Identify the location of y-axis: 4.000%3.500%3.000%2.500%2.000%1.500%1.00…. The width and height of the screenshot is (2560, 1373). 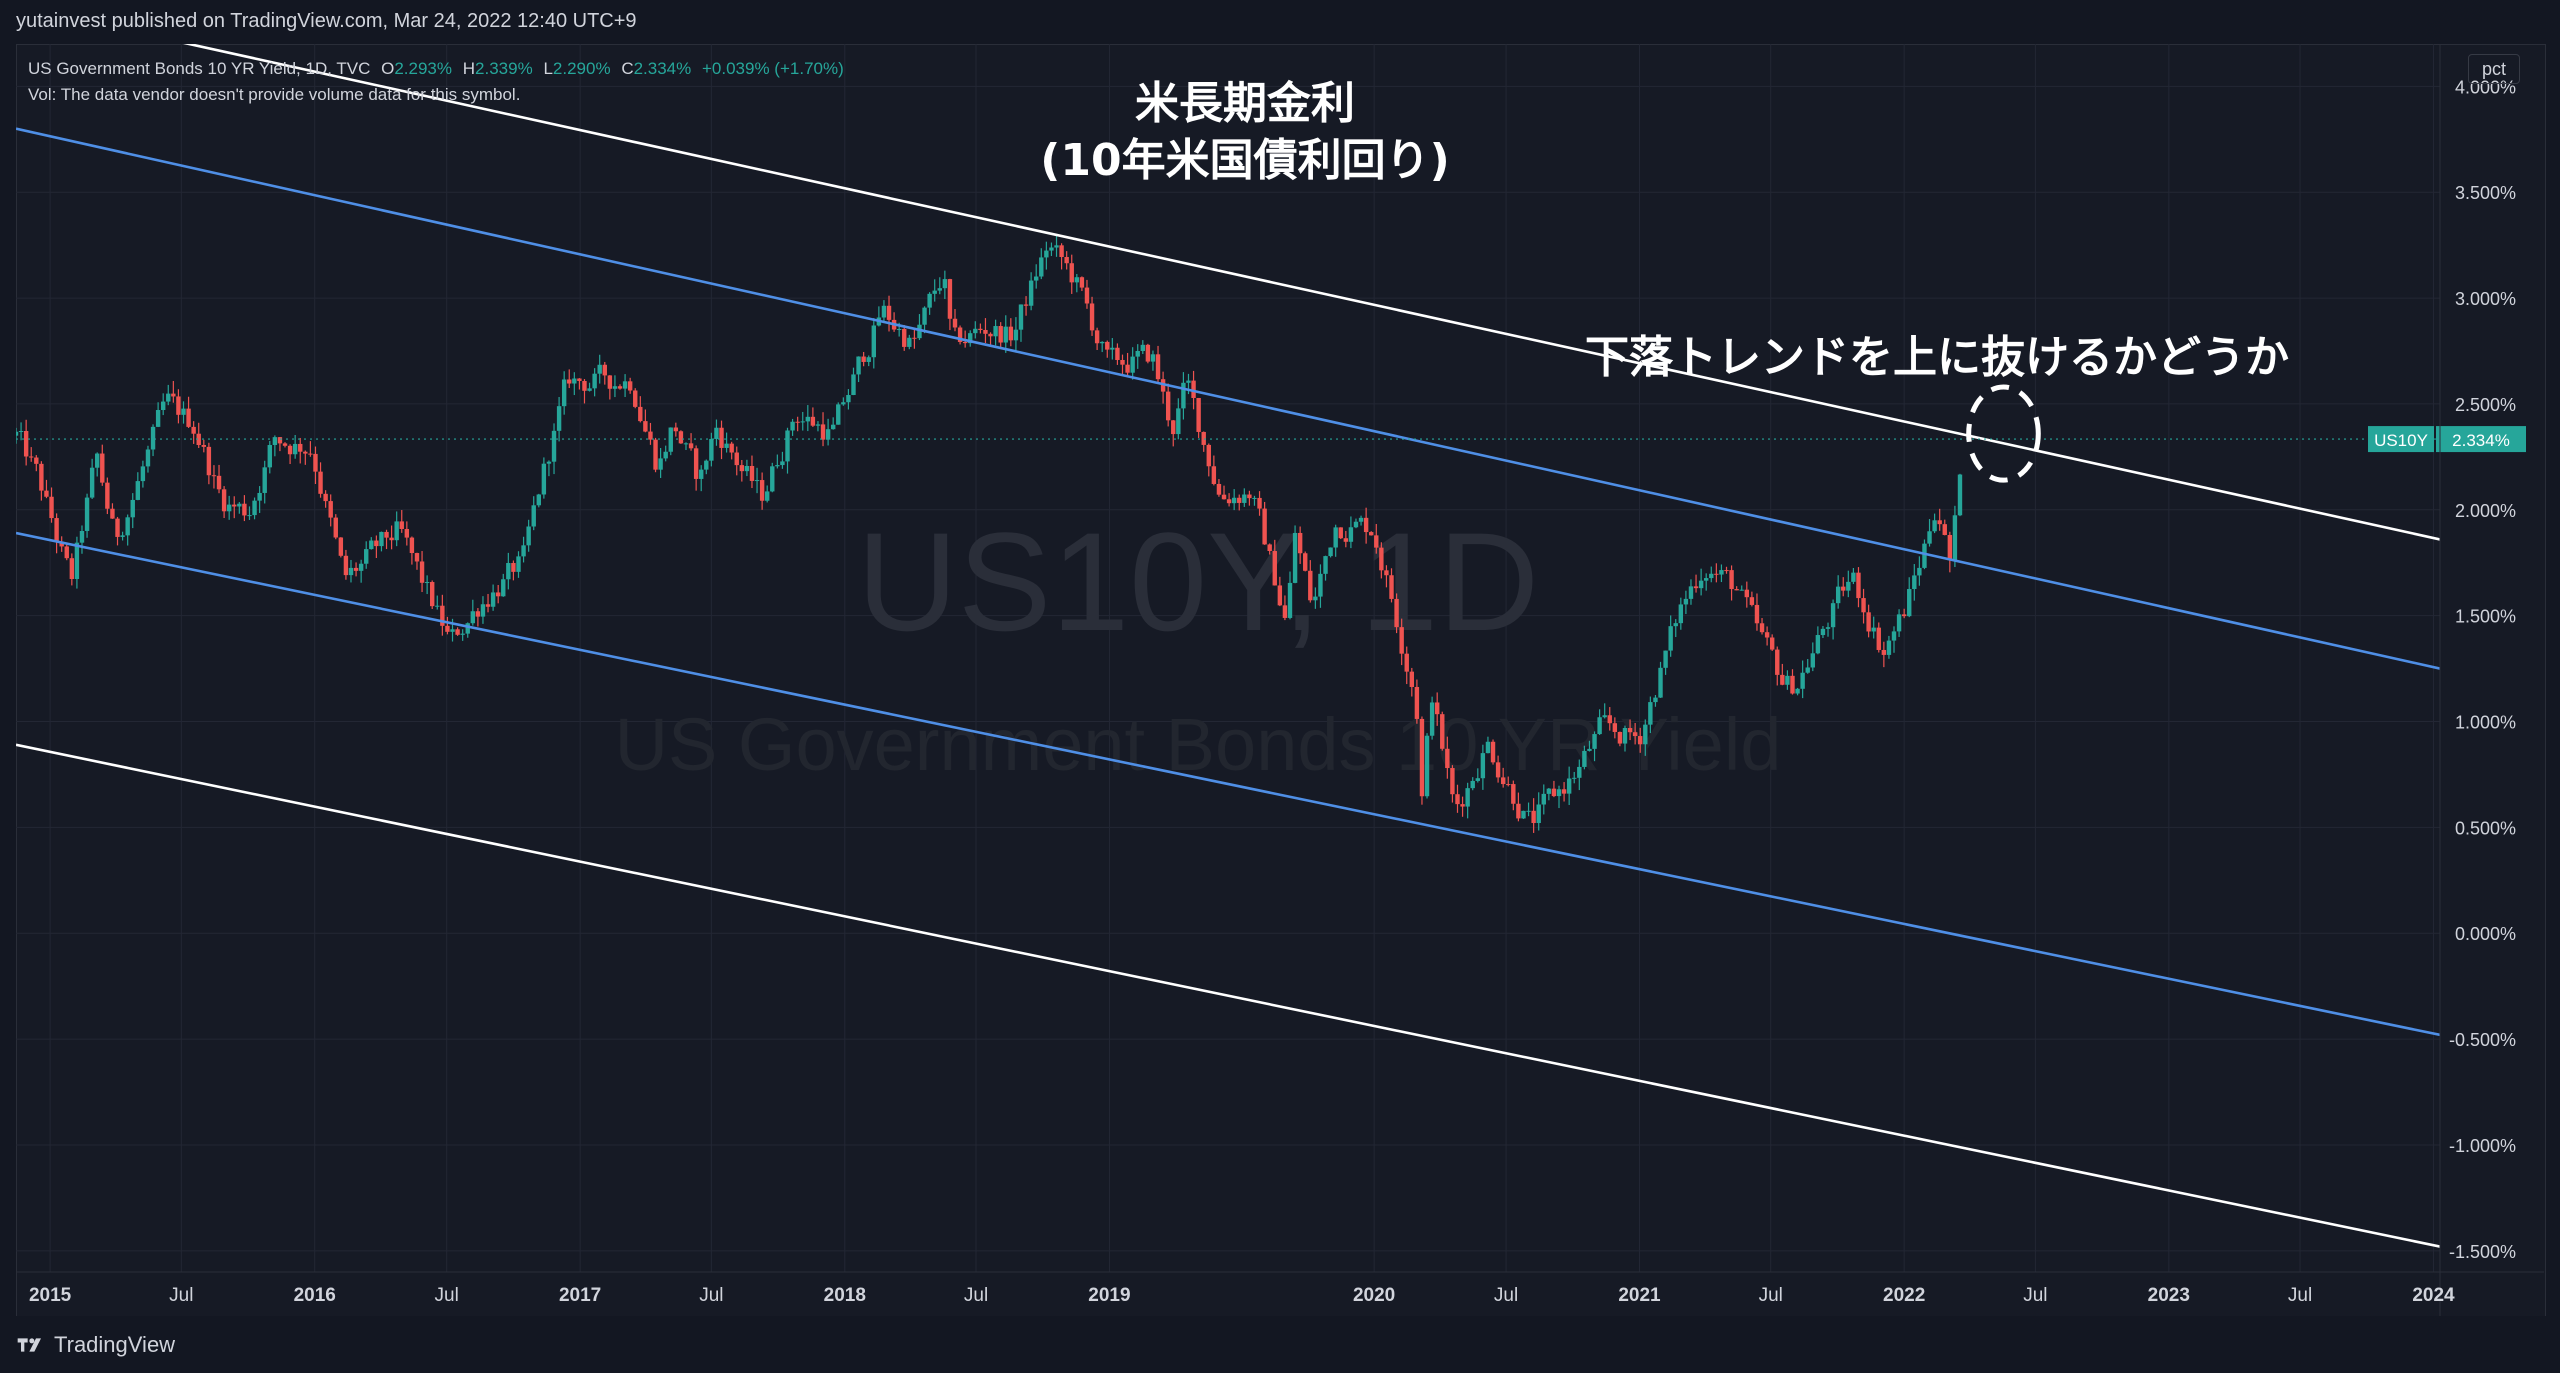
(2482, 669).